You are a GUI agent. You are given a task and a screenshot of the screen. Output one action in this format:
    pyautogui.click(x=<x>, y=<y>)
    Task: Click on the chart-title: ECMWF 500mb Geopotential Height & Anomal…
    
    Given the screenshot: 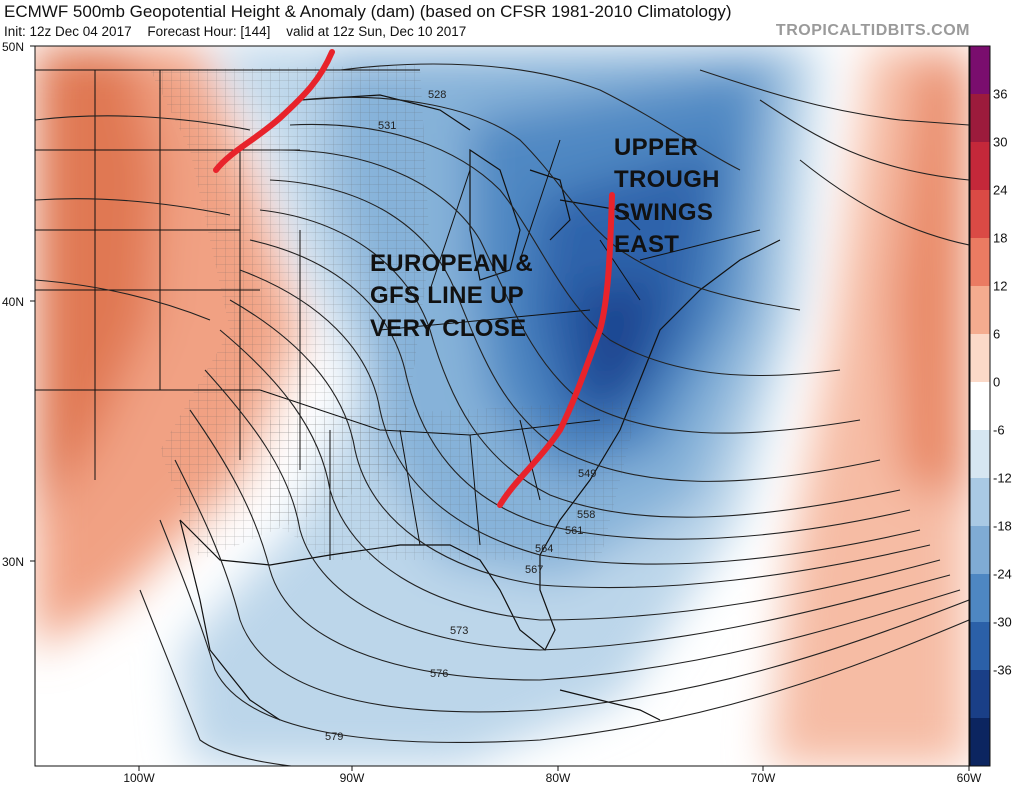 What is the action you would take?
    pyautogui.click(x=368, y=11)
    